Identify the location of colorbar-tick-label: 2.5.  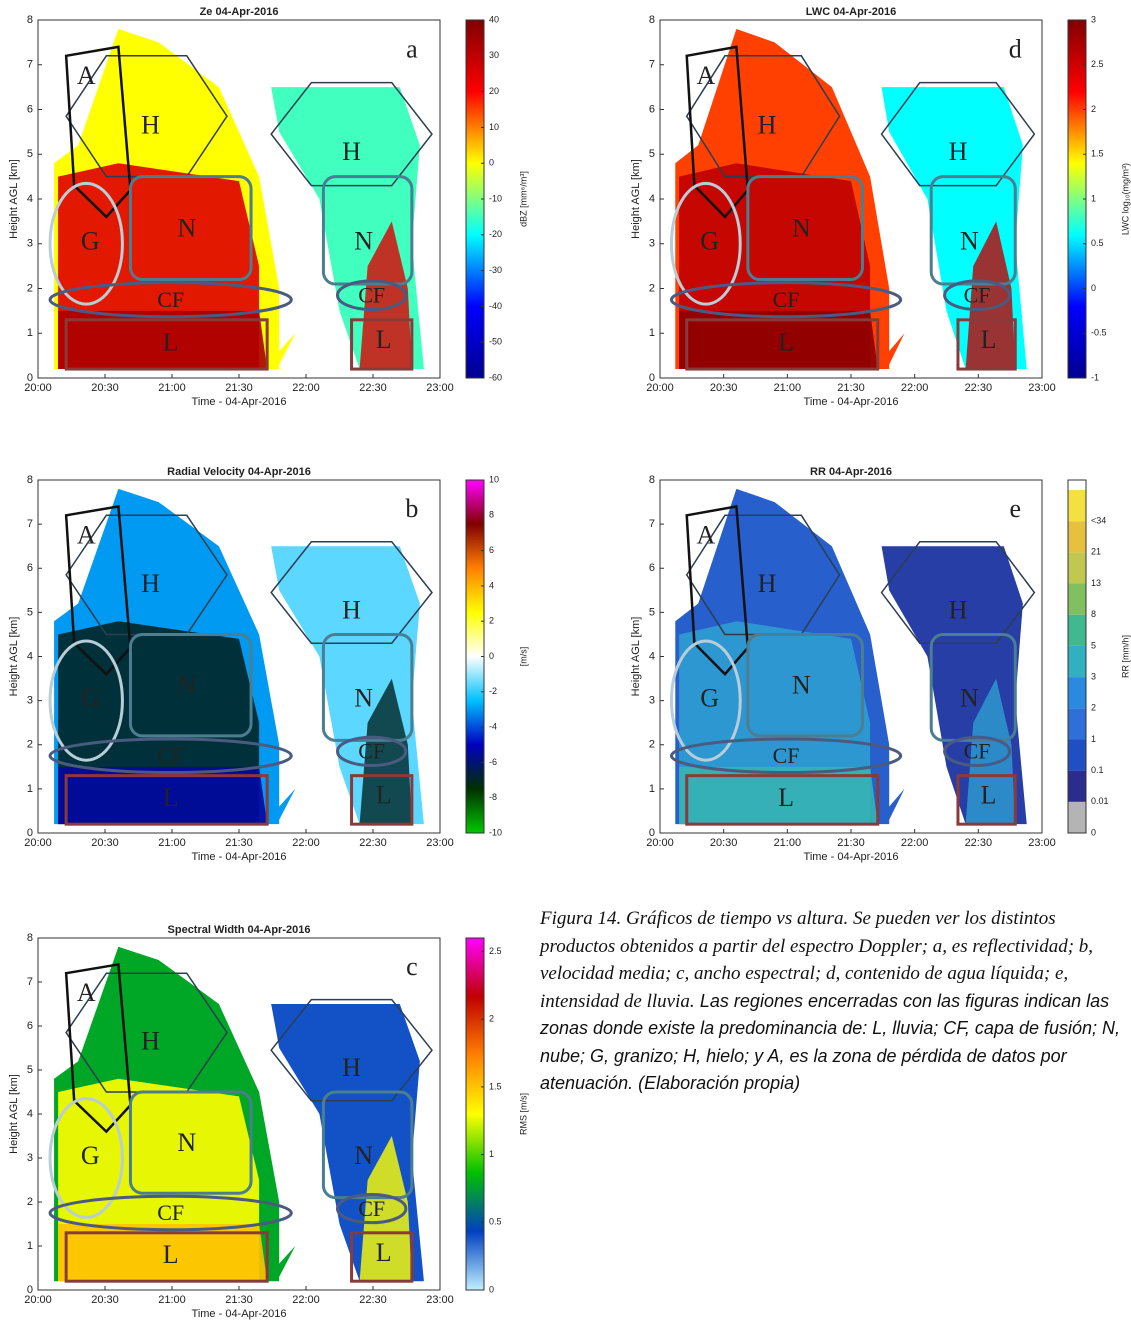
(495, 951).